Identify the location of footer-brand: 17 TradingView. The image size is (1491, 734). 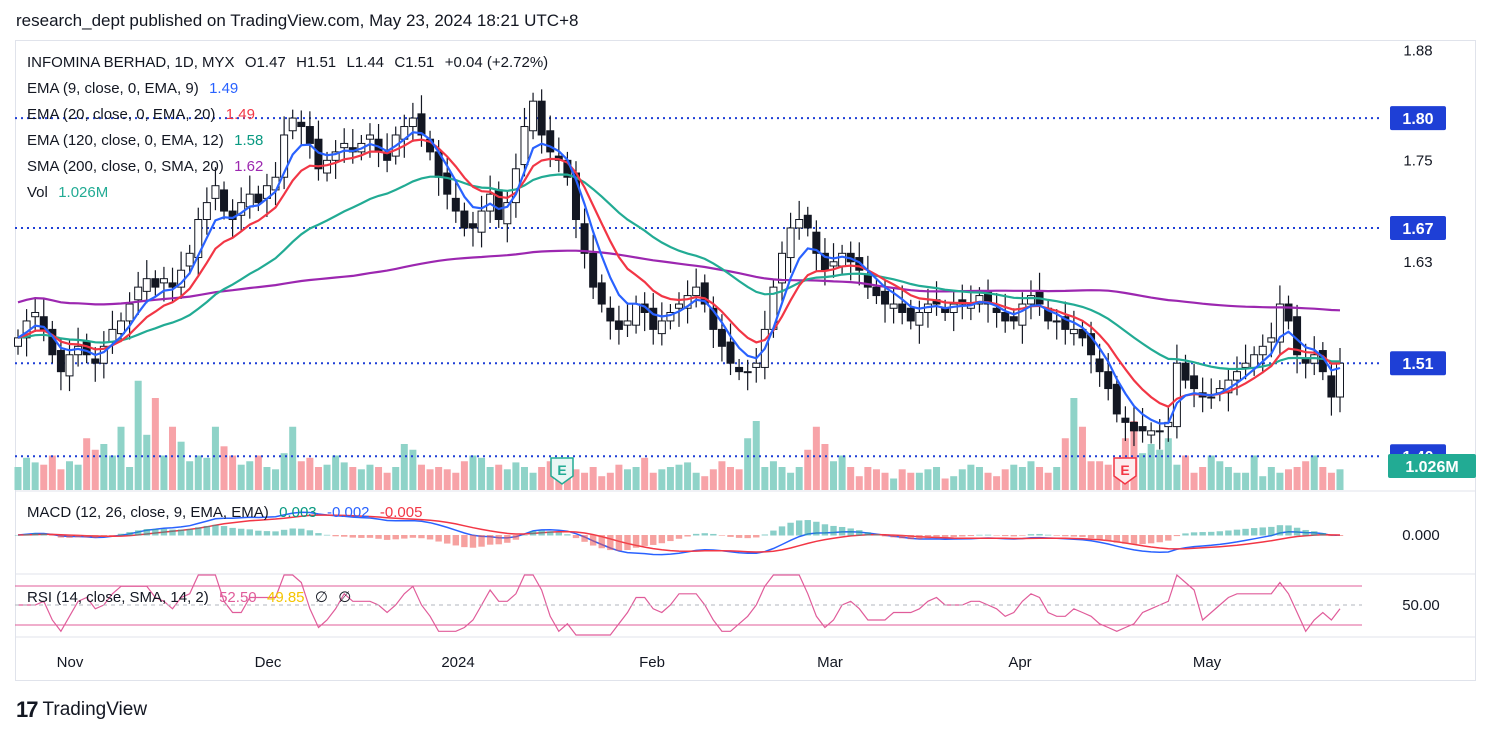
(81, 710).